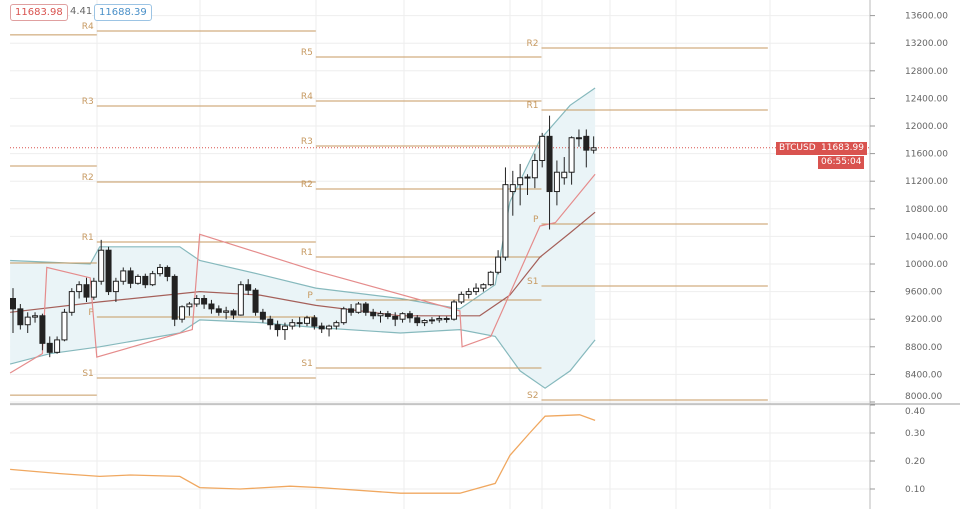 This screenshot has width=960, height=509. I want to click on price-tick-label: 8800.00, so click(923, 348).